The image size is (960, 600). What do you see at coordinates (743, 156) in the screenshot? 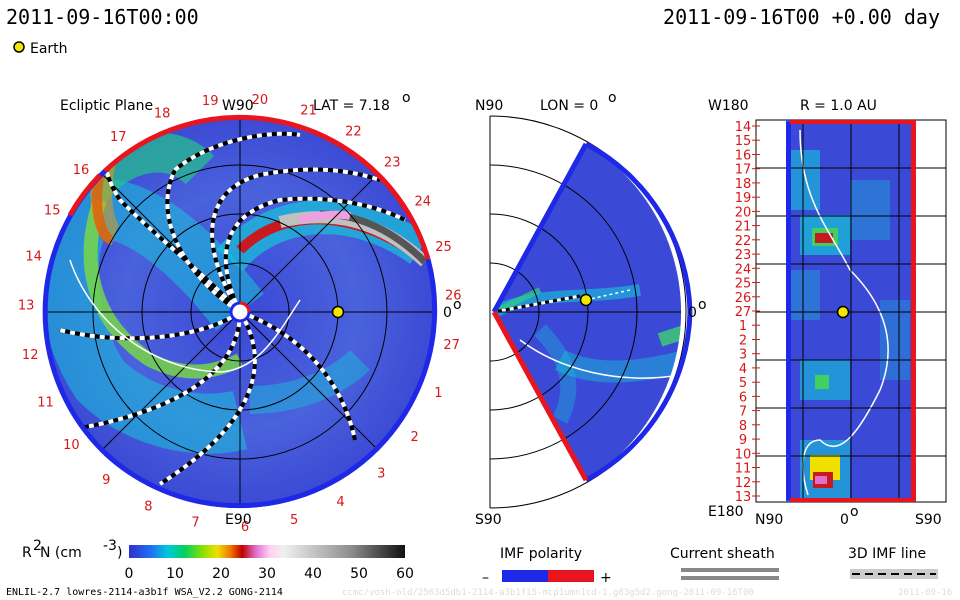
I see `synoptic-row-label: 16` at bounding box center [743, 156].